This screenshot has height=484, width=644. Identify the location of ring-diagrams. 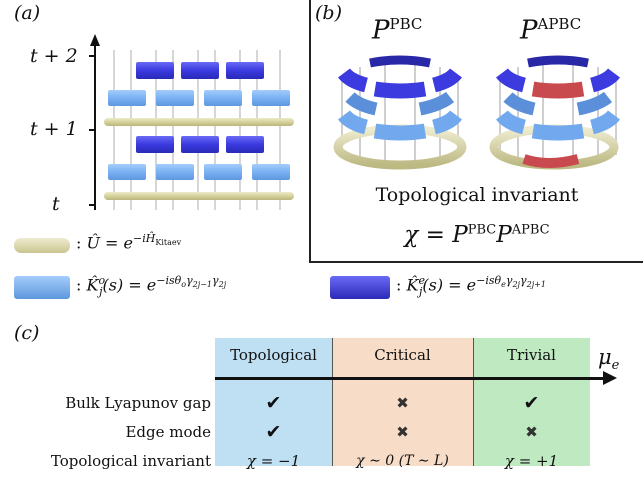
(476, 112).